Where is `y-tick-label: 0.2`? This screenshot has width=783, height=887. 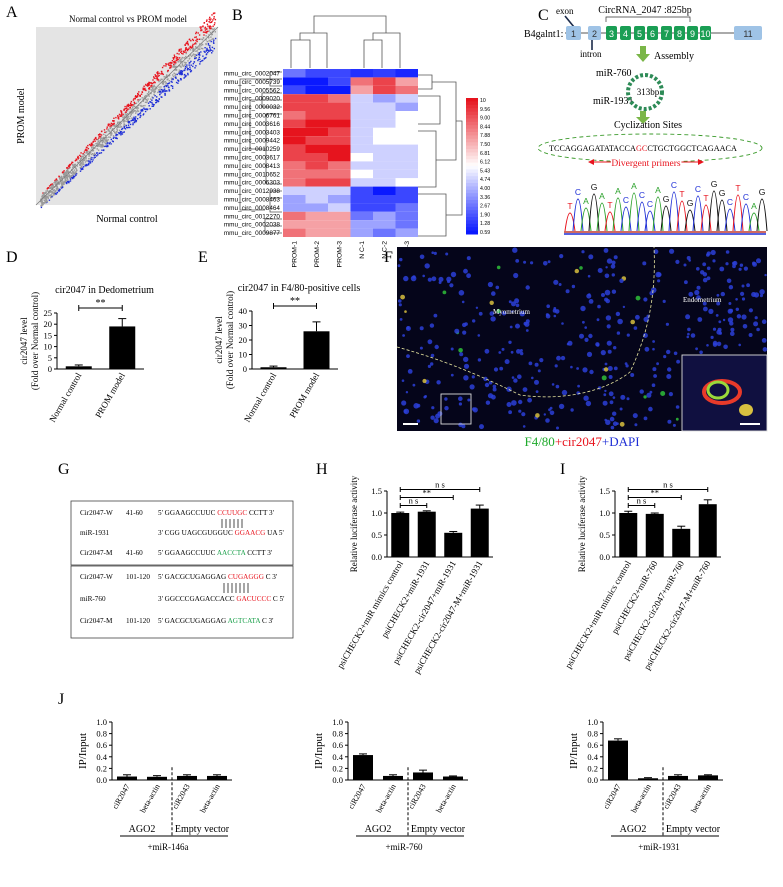
y-tick-label: 0.2 is located at coordinates (101, 768).